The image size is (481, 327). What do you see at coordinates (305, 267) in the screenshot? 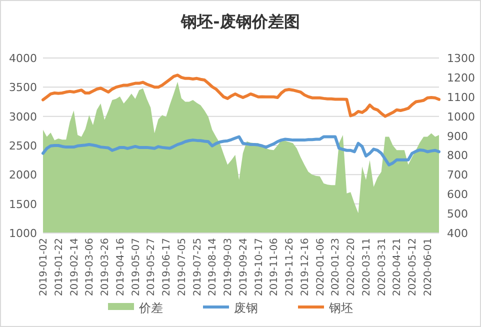
I see `x-tick-label: 2019-12-16` at bounding box center [305, 267].